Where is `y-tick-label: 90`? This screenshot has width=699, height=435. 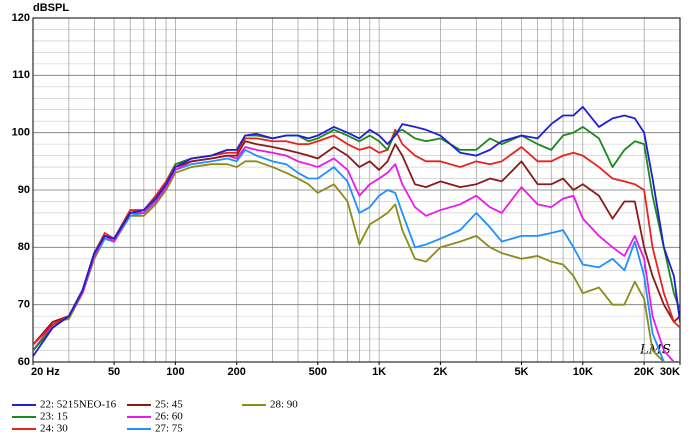 y-tick-label: 90 is located at coordinates (24, 190).